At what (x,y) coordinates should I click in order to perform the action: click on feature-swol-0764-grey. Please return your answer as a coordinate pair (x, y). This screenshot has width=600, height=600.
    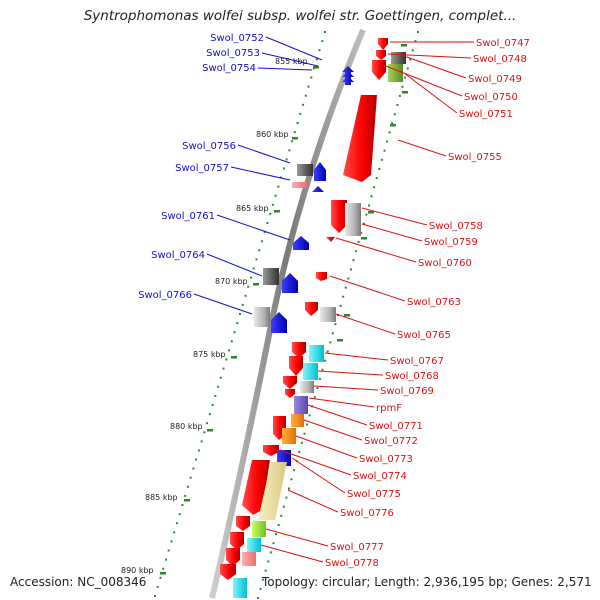
    Looking at the image, I should click on (271, 276).